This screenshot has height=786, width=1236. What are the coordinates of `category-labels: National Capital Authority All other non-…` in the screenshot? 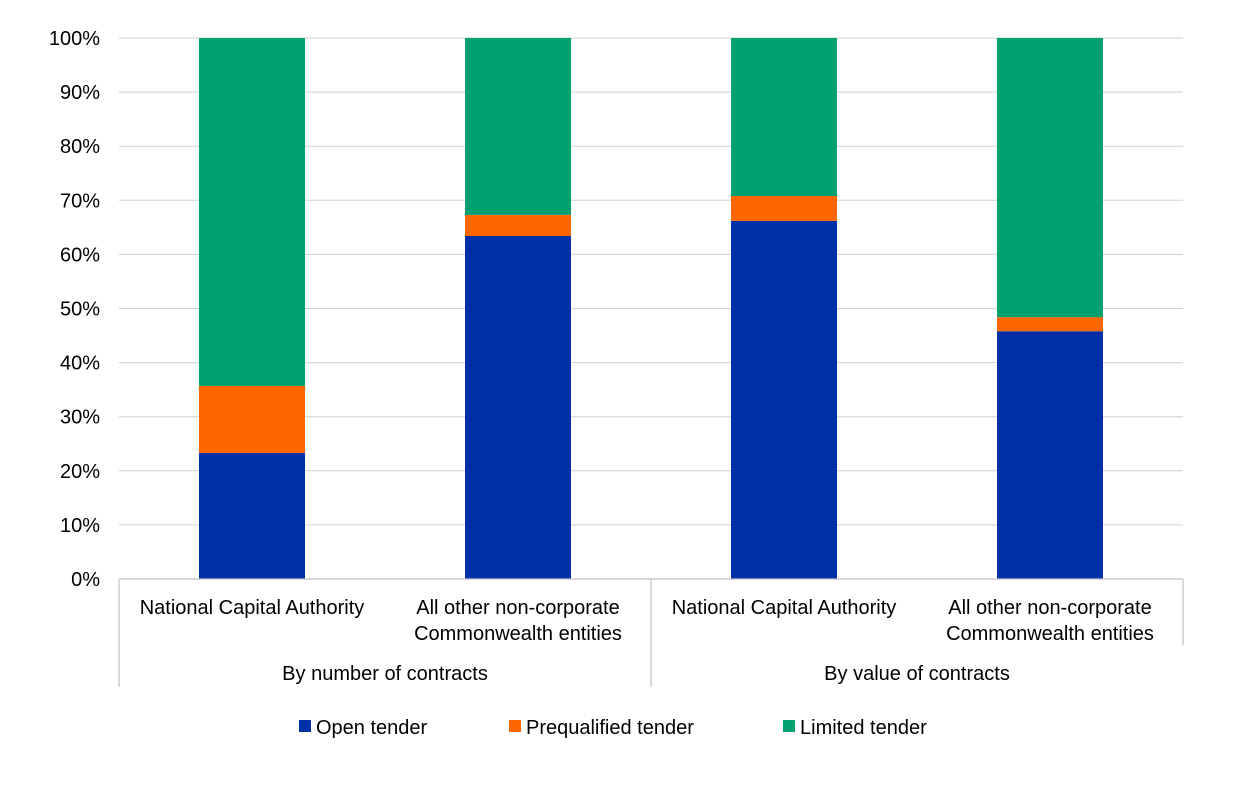 It's located at (647, 621).